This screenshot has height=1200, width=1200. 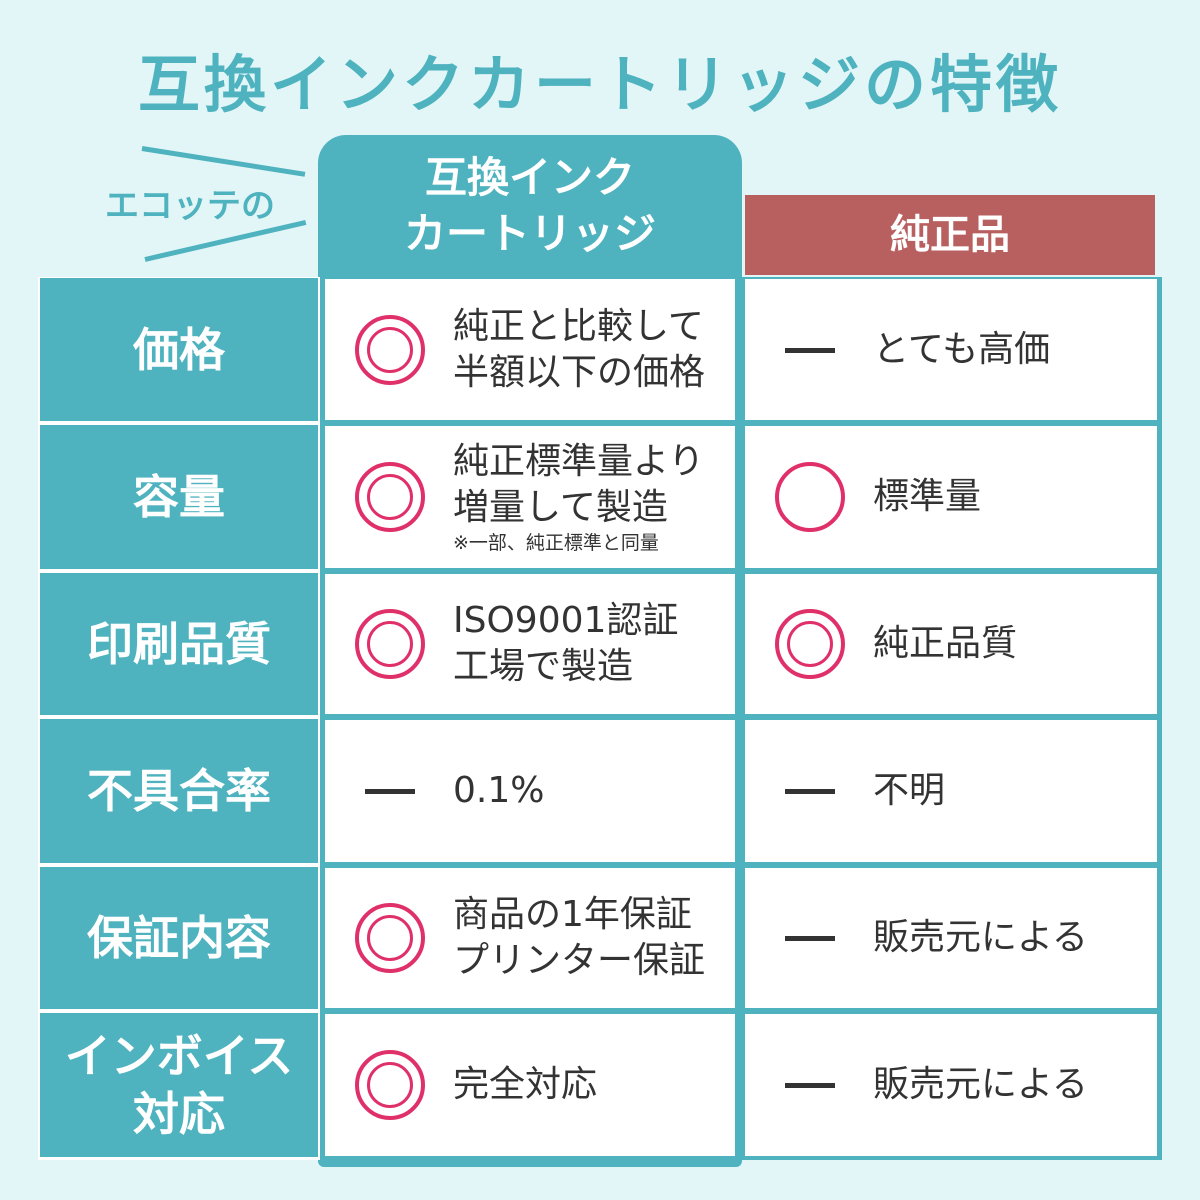 What do you see at coordinates (579, 960) in the screenshot?
I see `compat-text: プリンター保証` at bounding box center [579, 960].